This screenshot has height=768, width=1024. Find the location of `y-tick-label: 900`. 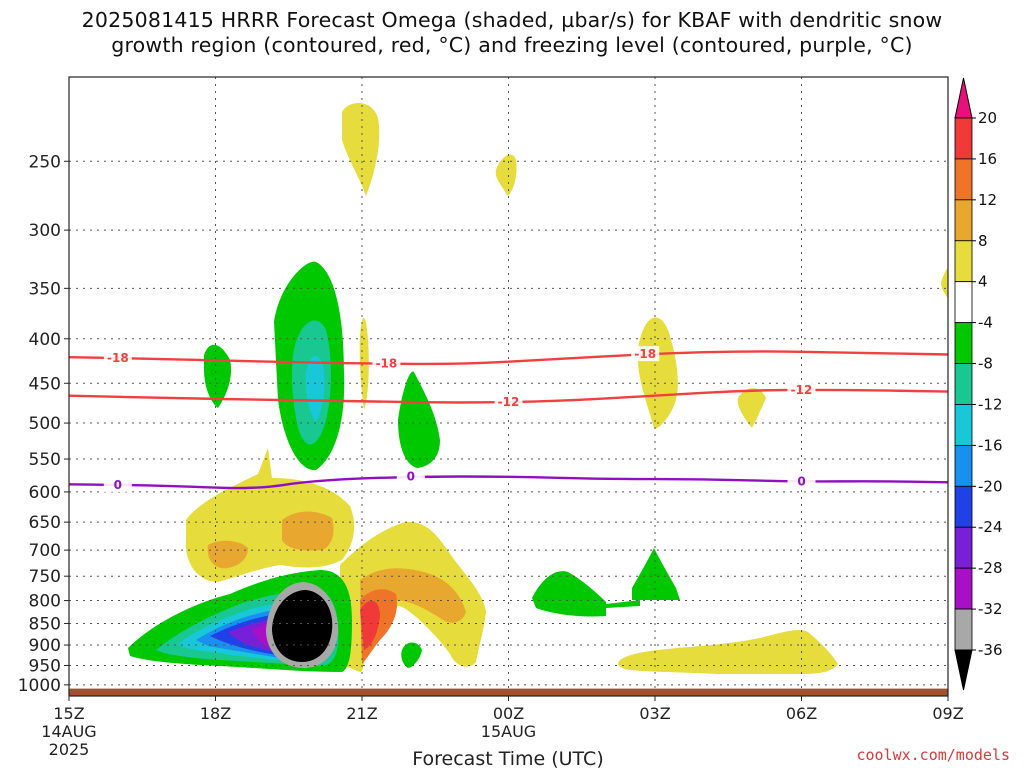

y-tick-label: 900 is located at coordinates (45, 646).